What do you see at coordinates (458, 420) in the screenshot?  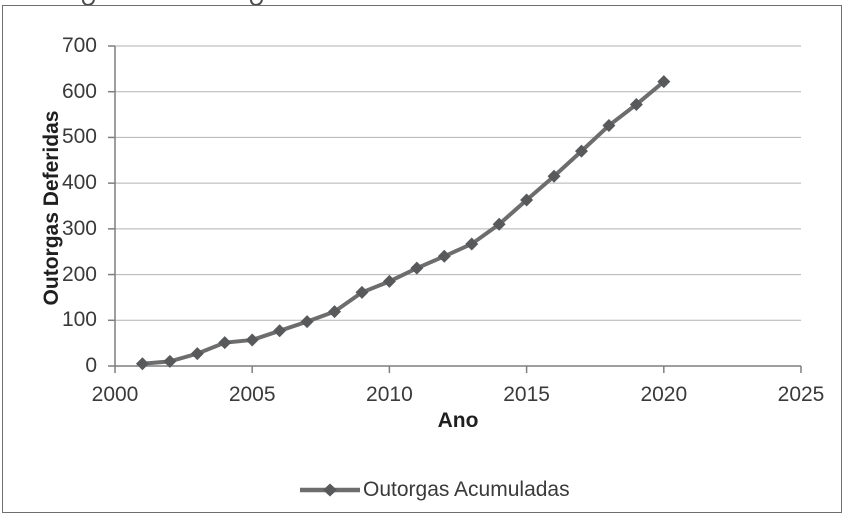 I see `x-axis-title: Ano` at bounding box center [458, 420].